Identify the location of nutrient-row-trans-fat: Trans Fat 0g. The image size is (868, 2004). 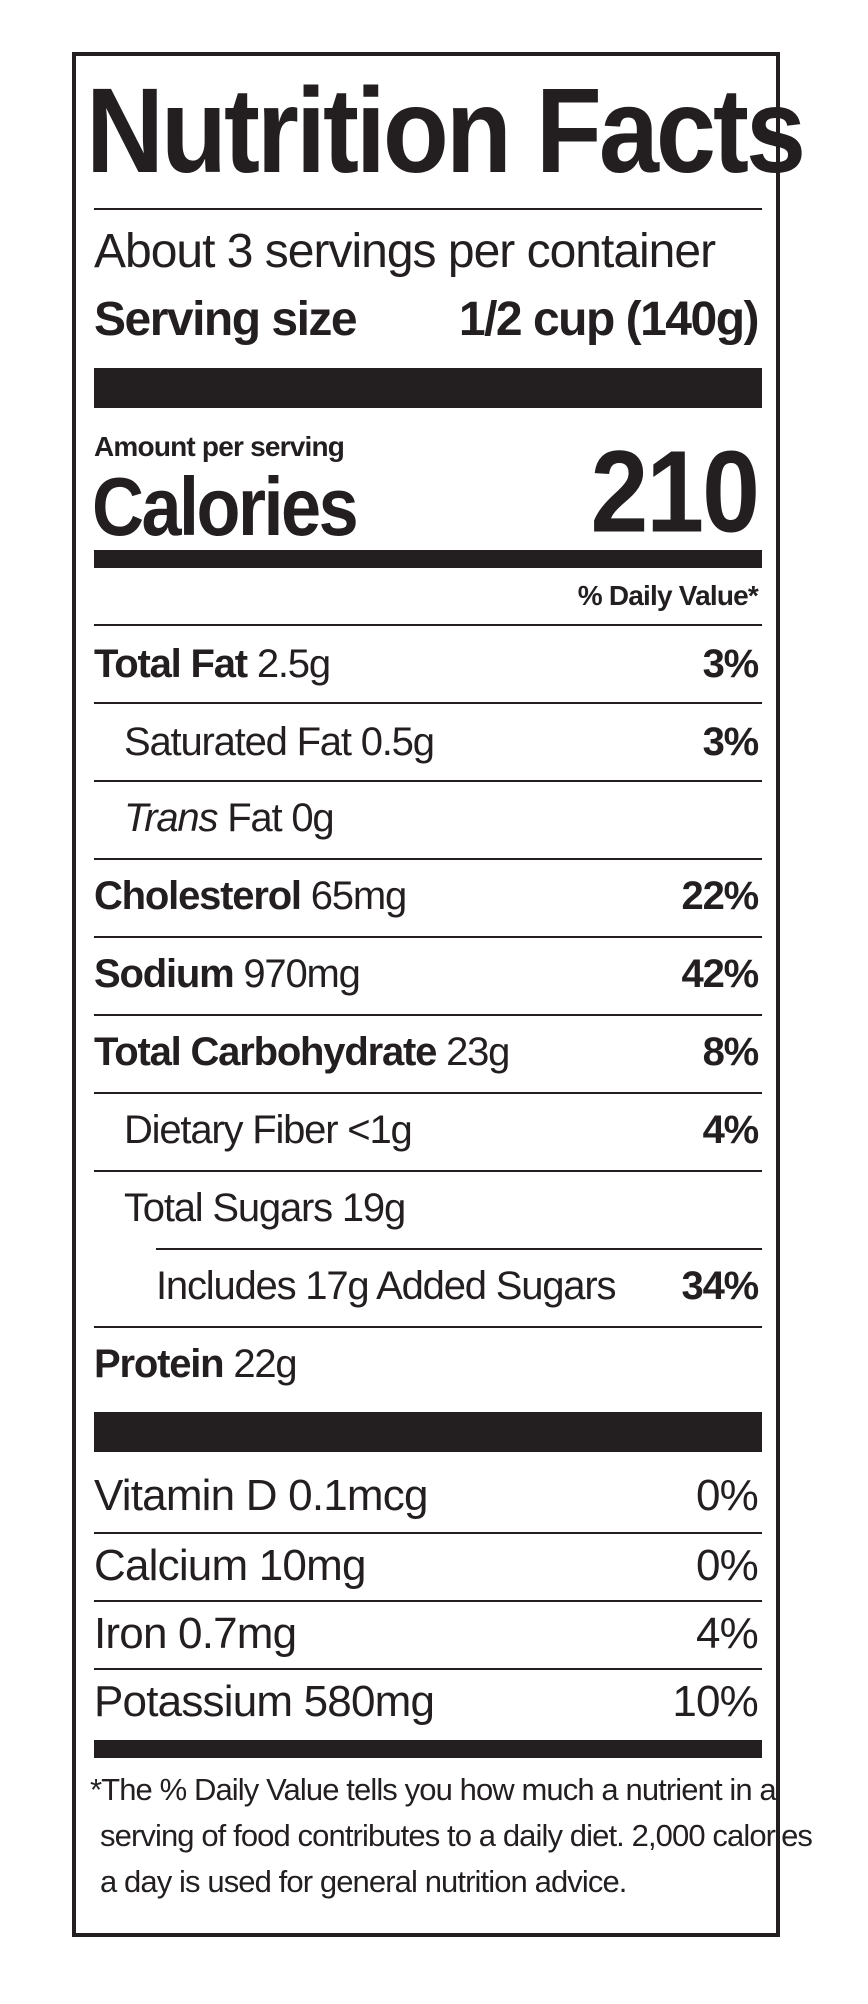
(229, 818).